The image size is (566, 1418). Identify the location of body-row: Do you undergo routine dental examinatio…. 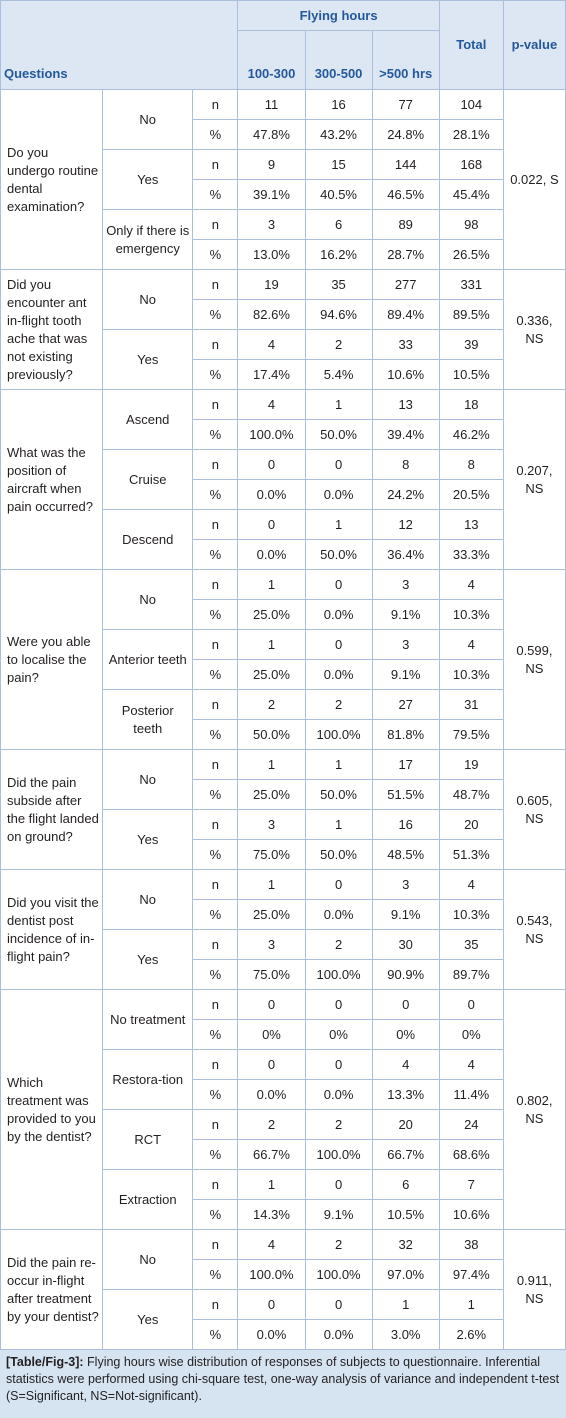
(283, 179).